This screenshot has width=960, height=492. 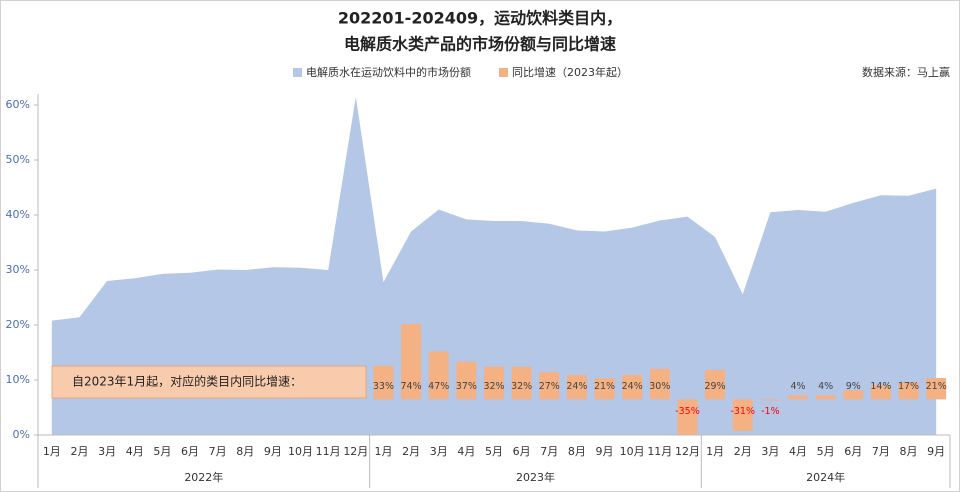 I want to click on value-label: -31%, so click(x=742, y=411).